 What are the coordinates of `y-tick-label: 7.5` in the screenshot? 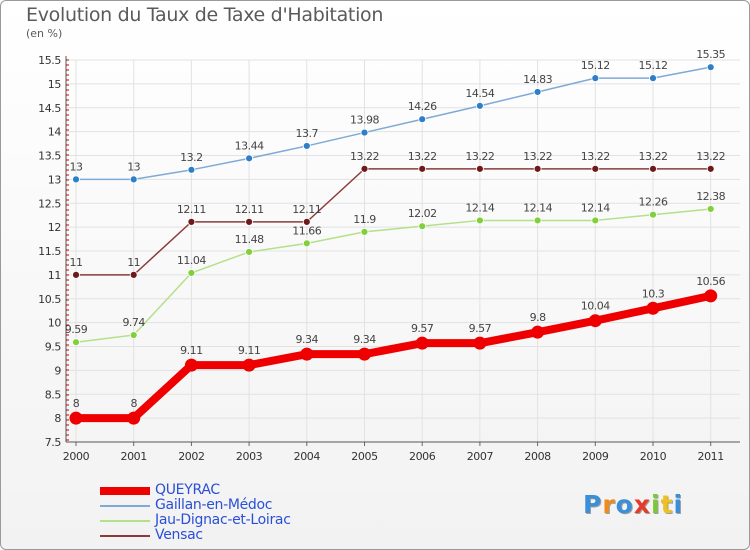 It's located at (53, 442).